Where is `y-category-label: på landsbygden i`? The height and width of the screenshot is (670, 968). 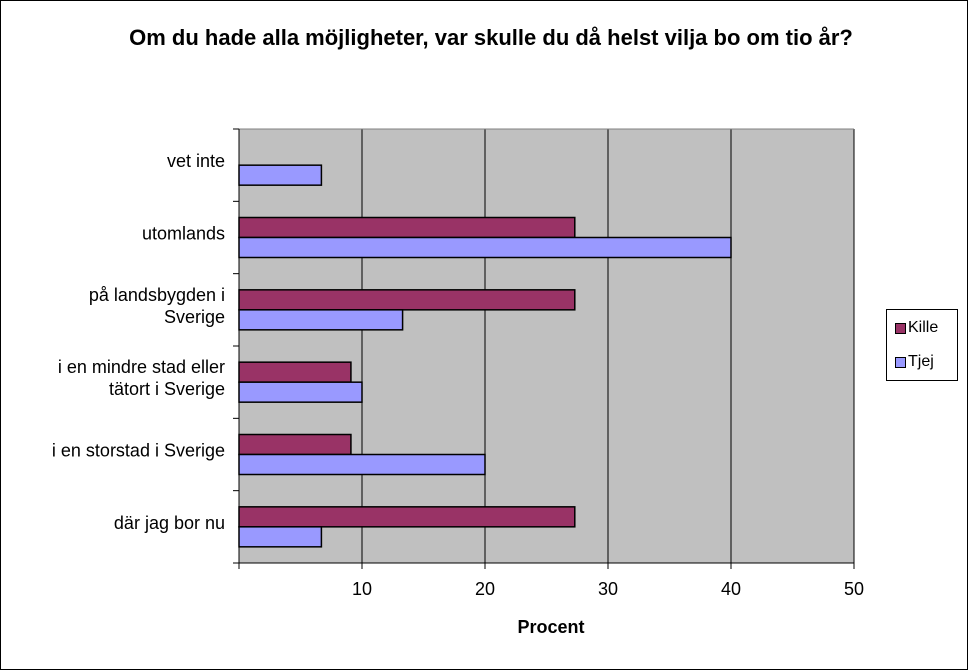
y-category-label: på landsbygden i is located at coordinates (157, 295).